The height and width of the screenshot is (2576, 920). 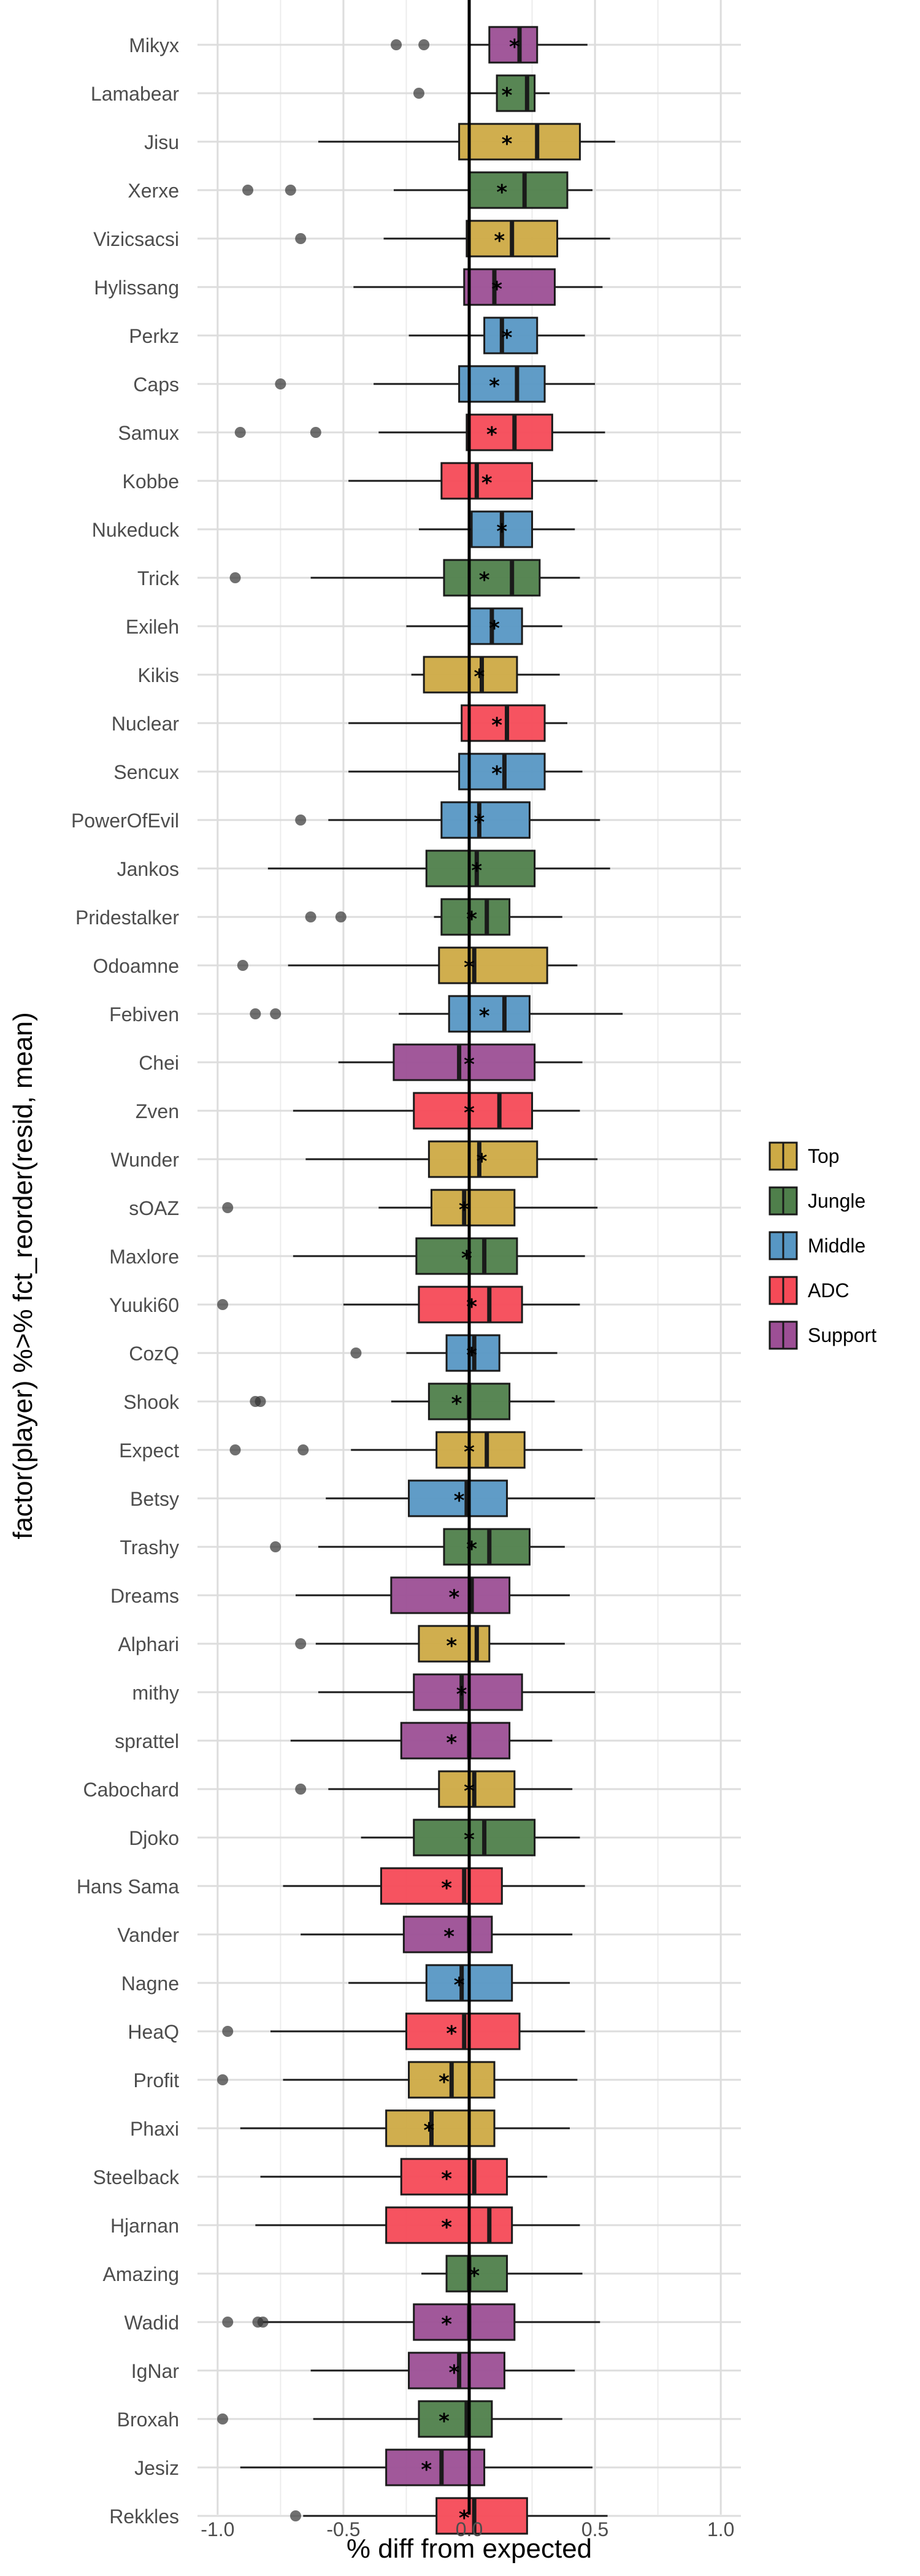 What do you see at coordinates (432, 1595) in the screenshot?
I see `box-dreams: *` at bounding box center [432, 1595].